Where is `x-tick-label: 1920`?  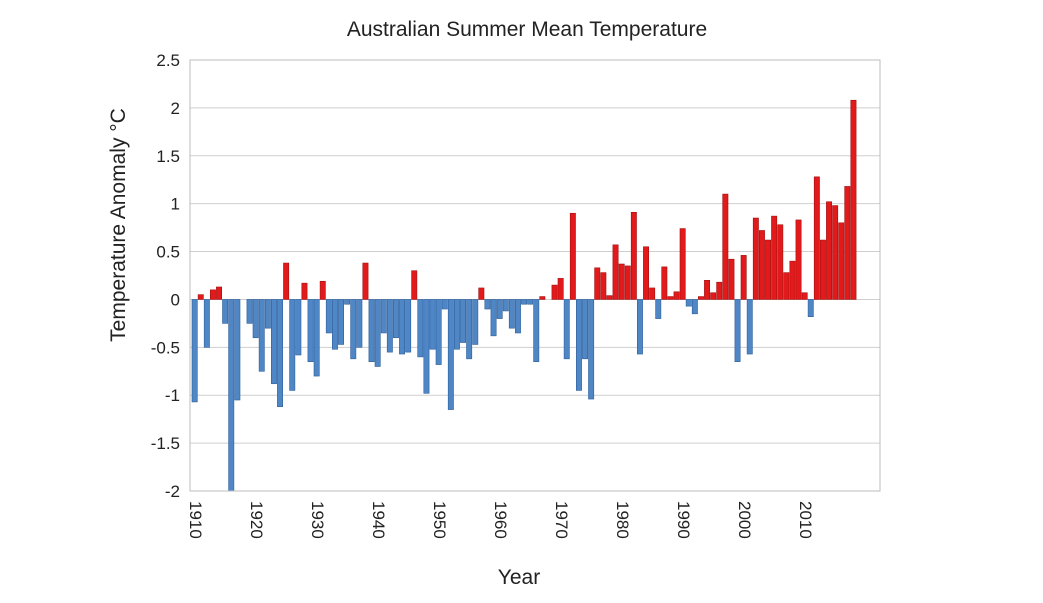
x-tick-label: 1920 is located at coordinates (256, 520).